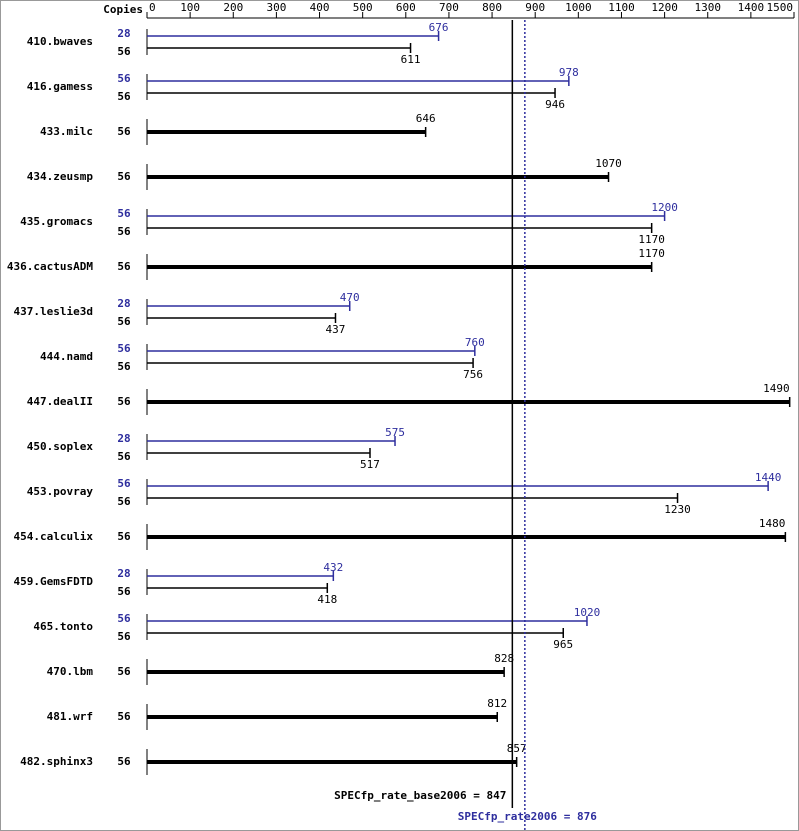  I want to click on value-label: 1200, so click(664, 207).